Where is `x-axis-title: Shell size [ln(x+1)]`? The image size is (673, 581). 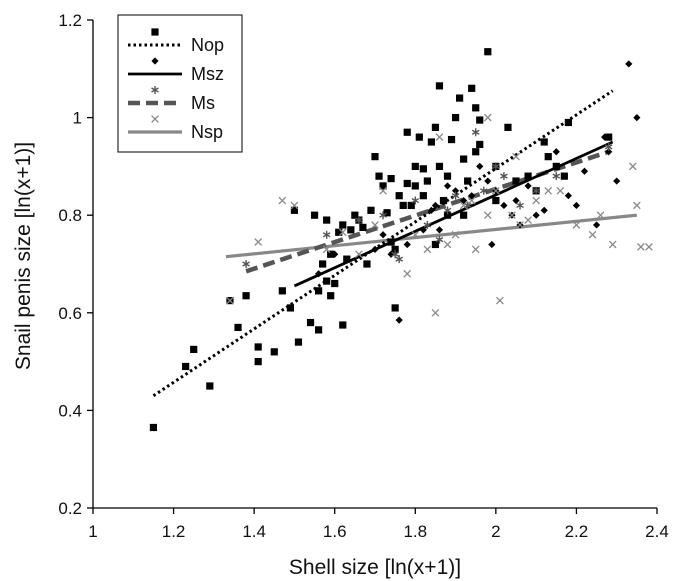
x-axis-title: Shell size [ln(x+1)] is located at coordinates (375, 567).